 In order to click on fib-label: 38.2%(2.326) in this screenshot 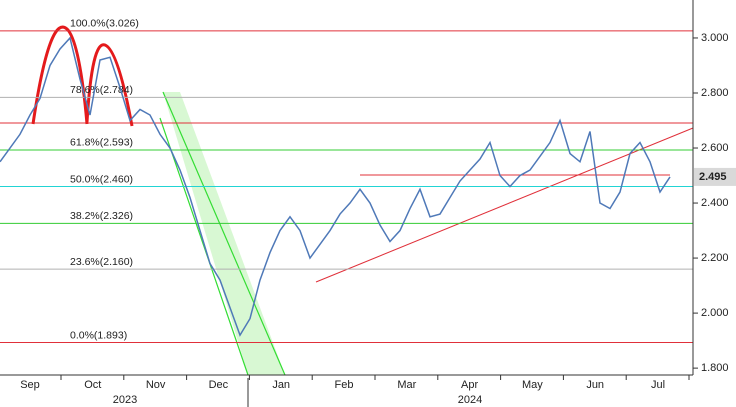, I will do `click(101, 216)`.